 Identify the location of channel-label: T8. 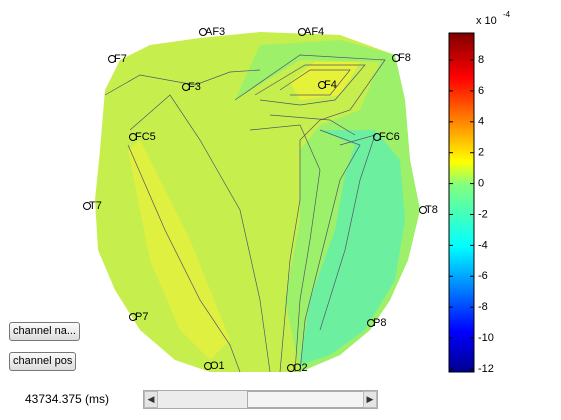
(431, 210).